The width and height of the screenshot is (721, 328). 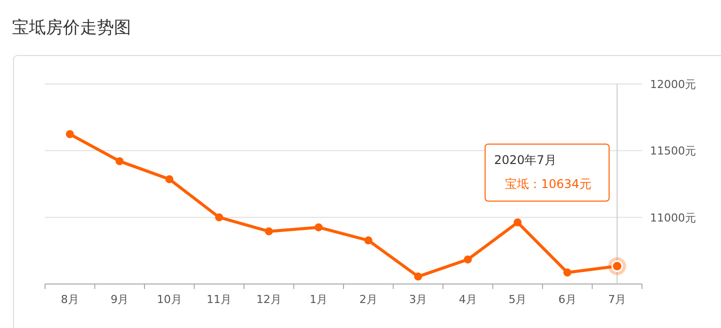 What do you see at coordinates (517, 299) in the screenshot?
I see `x-tick-label: 5月` at bounding box center [517, 299].